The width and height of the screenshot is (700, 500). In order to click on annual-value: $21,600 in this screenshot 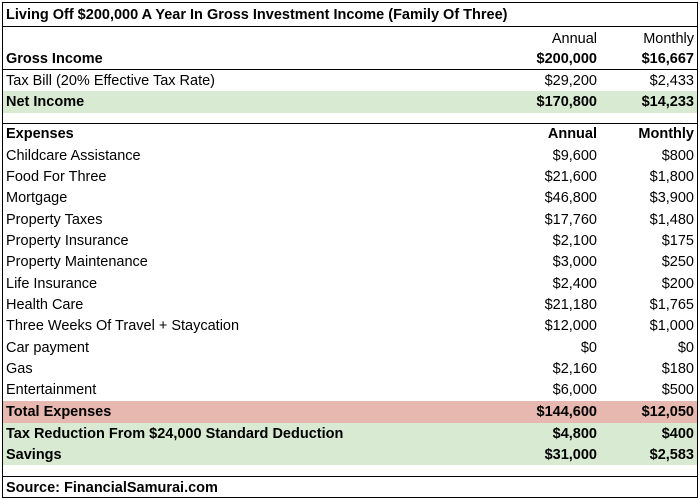, I will do `click(570, 176)`.